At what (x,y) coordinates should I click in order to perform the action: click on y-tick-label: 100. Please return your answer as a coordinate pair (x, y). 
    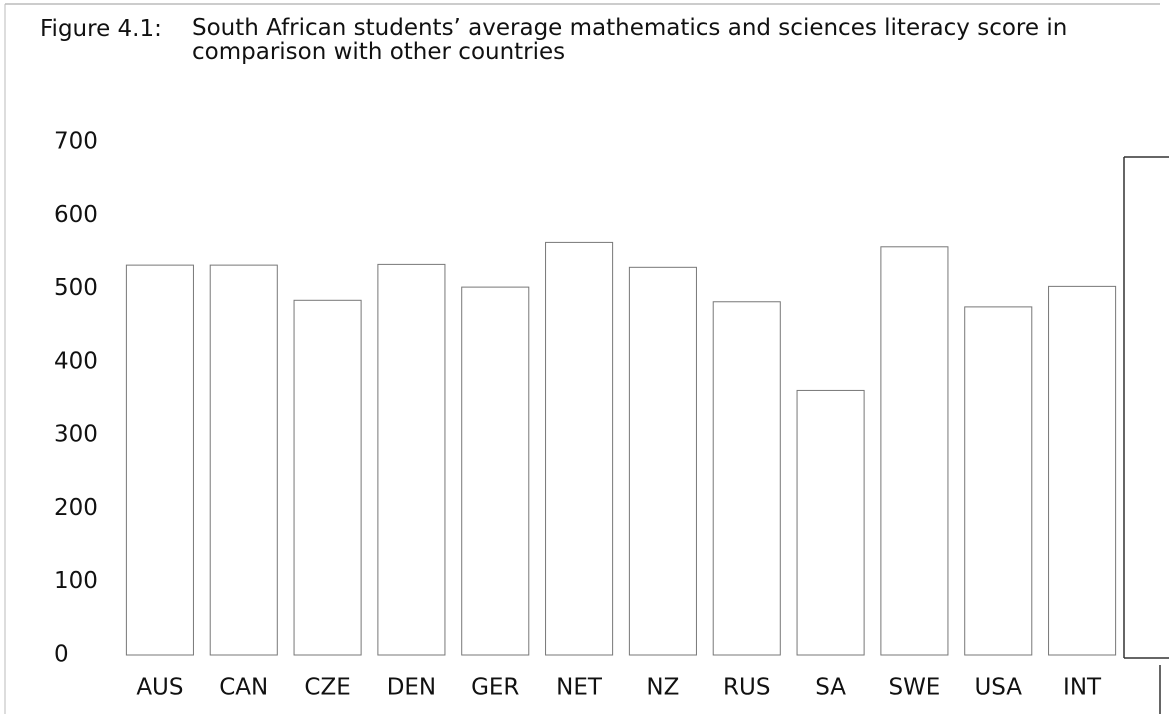
    Looking at the image, I should click on (76, 581).